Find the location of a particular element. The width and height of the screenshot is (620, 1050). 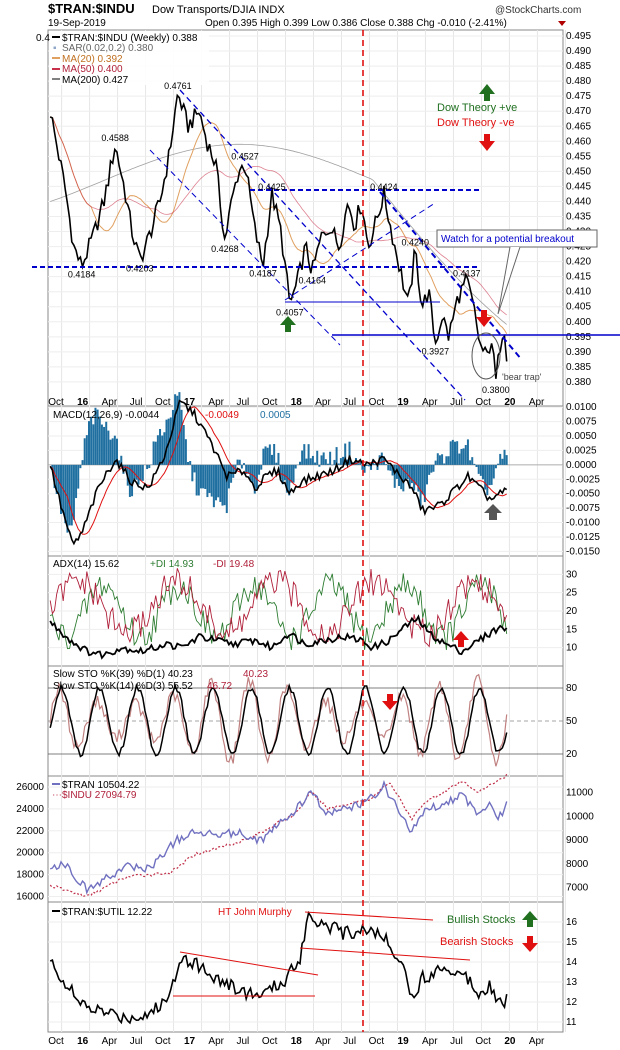

macd-signal-line is located at coordinates (278, 470).